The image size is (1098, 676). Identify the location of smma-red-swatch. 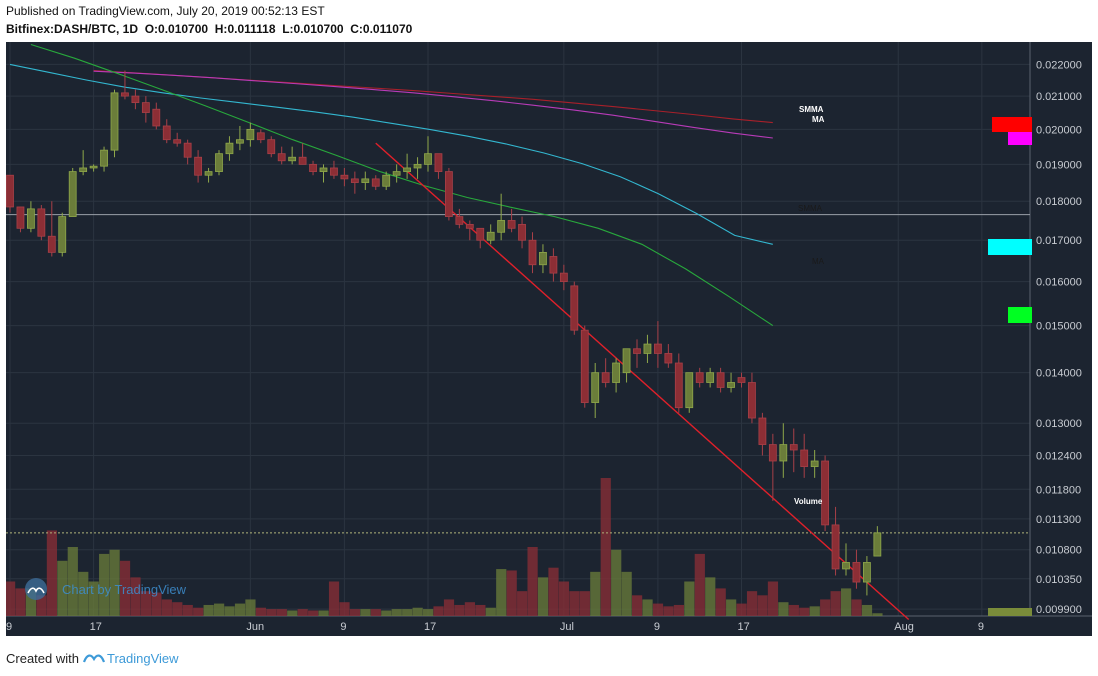
(1012, 124).